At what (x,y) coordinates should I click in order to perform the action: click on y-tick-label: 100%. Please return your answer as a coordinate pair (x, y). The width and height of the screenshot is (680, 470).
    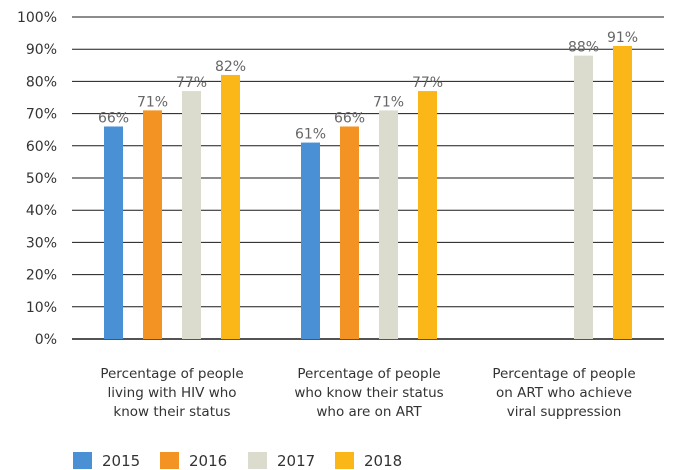
    Looking at the image, I should click on (37, 18).